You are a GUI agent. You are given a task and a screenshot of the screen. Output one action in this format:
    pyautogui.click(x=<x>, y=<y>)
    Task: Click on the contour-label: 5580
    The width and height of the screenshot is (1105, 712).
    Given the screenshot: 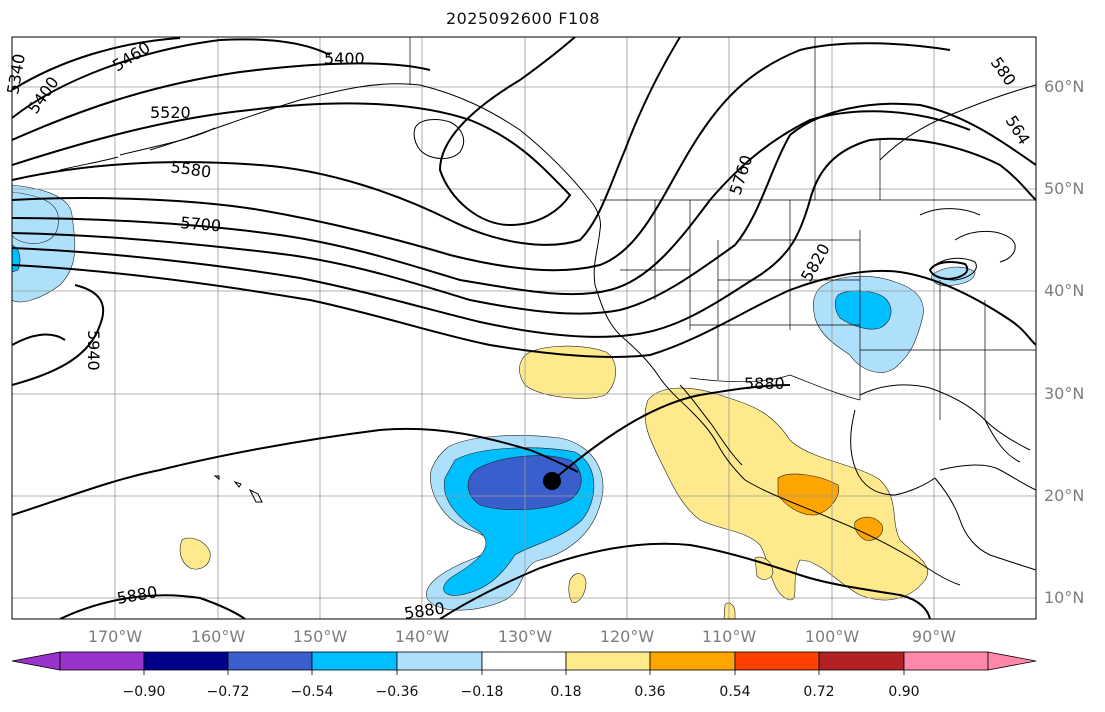 What is the action you would take?
    pyautogui.click(x=190, y=169)
    